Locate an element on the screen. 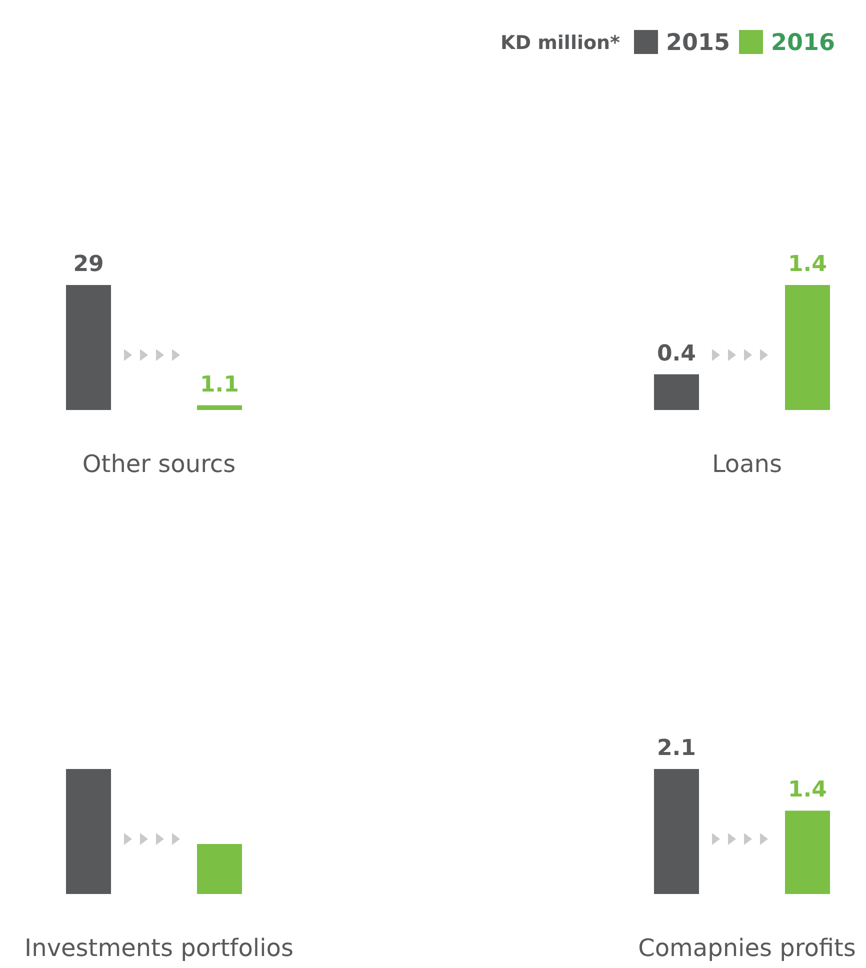 The image size is (866, 968). data-label: 0.4 is located at coordinates (676, 353).